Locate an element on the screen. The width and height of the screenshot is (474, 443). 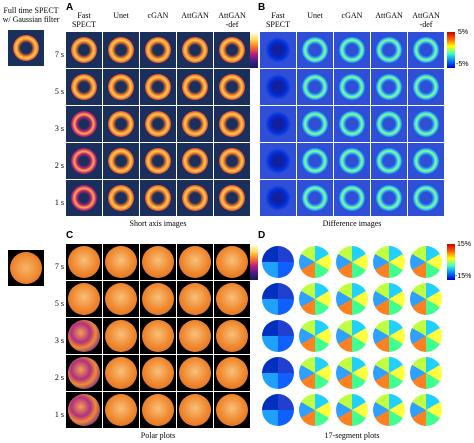
colorbar-polar is located at coordinates (254, 262).